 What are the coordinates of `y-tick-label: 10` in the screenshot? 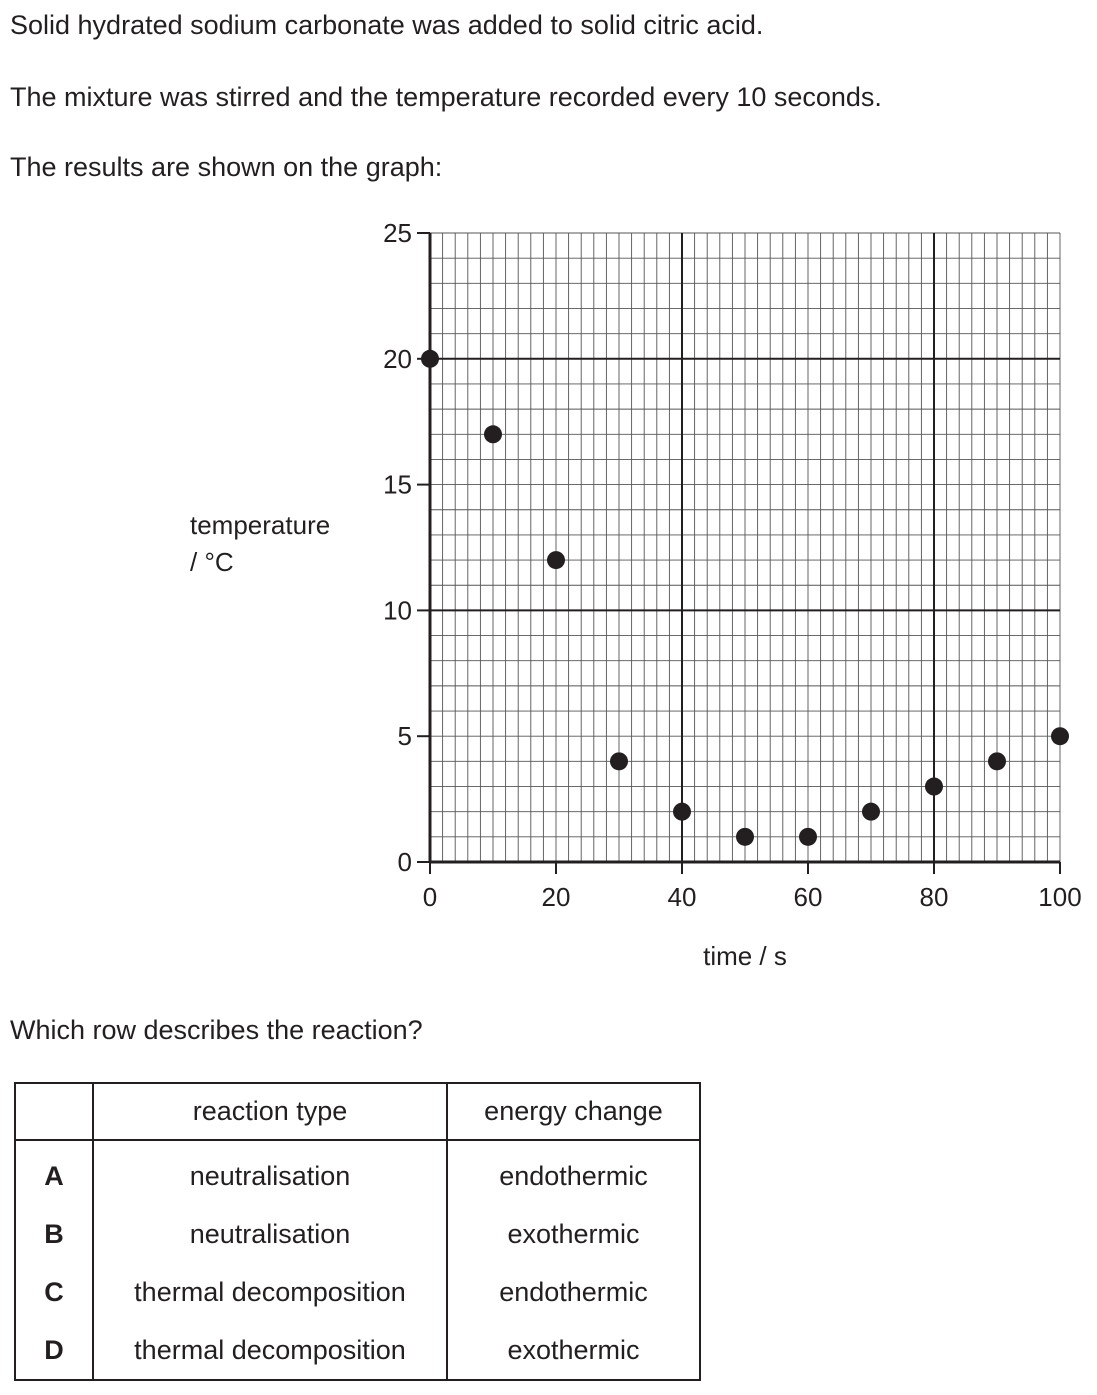 It's located at (397, 610).